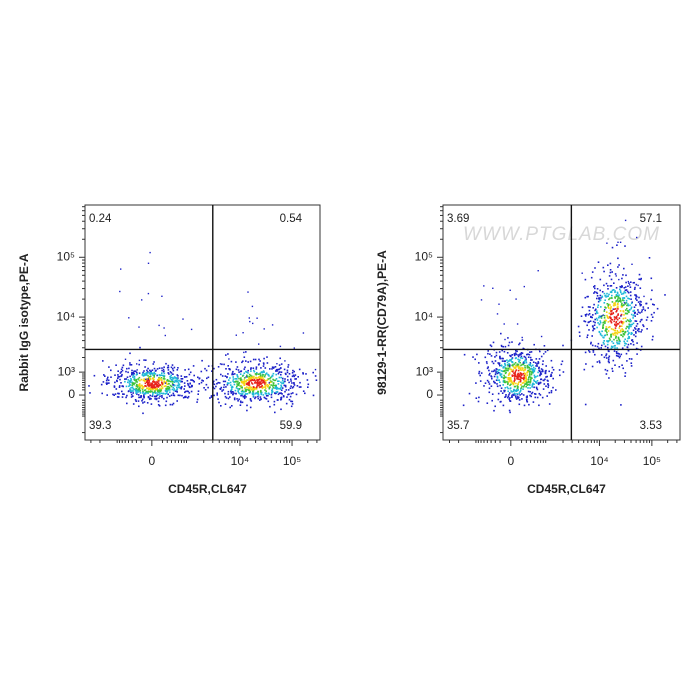 This screenshot has height=700, width=700. Describe the element at coordinates (71, 394) in the screenshot. I see `y-tick-label: 0` at that location.